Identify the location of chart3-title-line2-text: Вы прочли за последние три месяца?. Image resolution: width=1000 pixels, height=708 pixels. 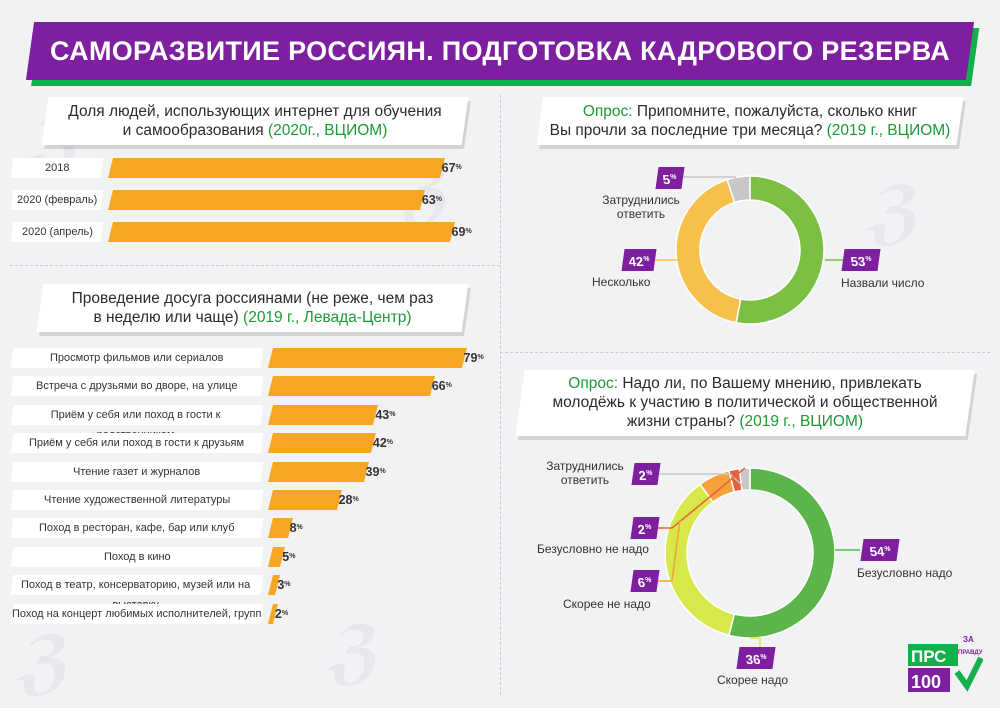
(688, 130).